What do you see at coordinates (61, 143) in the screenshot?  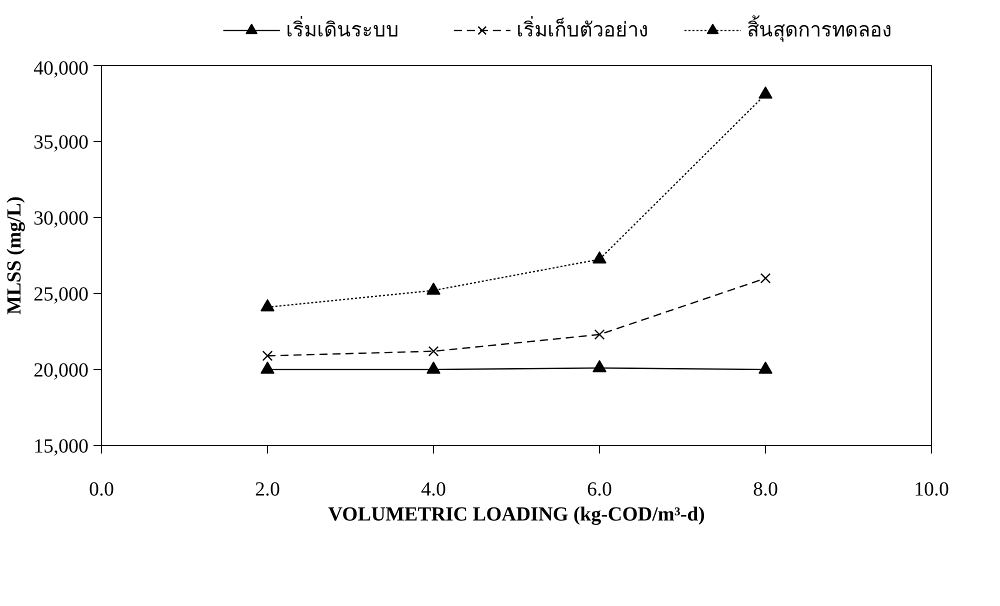 I see `y-tick-label: 35,000` at bounding box center [61, 143].